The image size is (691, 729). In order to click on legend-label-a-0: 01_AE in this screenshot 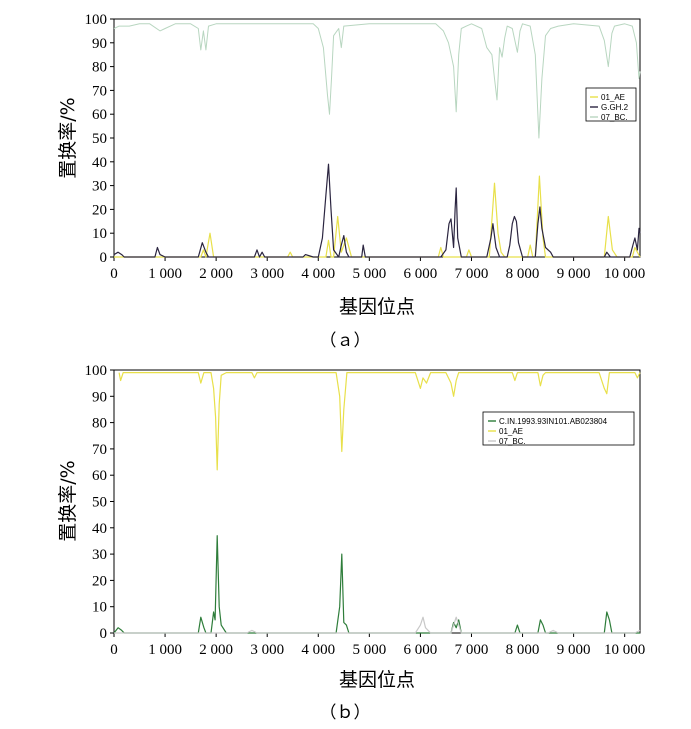, I will do `click(613, 97)`.